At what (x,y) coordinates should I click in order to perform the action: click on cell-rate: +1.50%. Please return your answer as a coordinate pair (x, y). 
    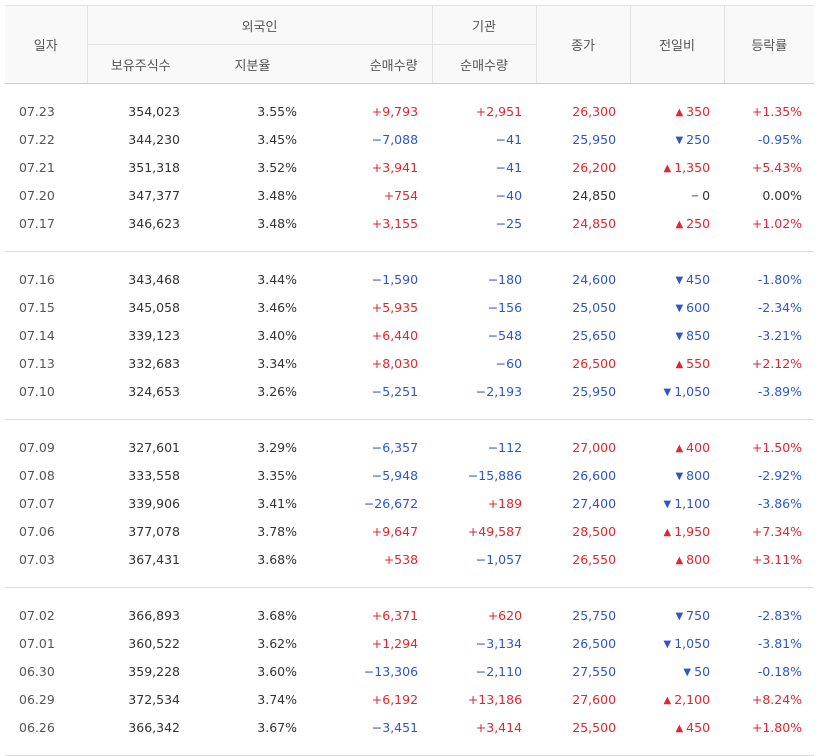
    Looking at the image, I should click on (777, 447).